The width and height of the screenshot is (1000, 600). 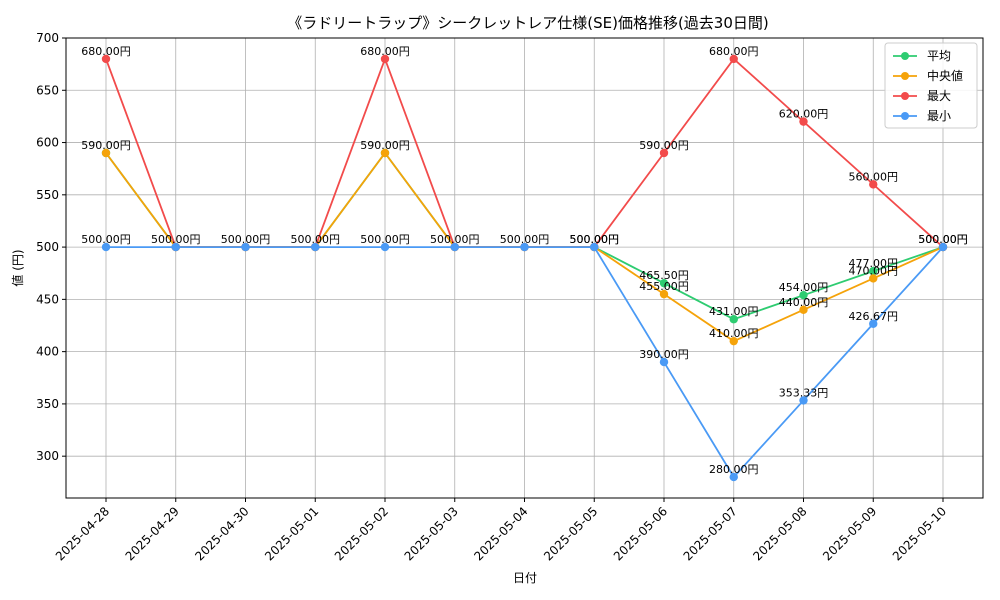 What do you see at coordinates (47, 38) in the screenshot?
I see `y-tick-label: 700` at bounding box center [47, 38].